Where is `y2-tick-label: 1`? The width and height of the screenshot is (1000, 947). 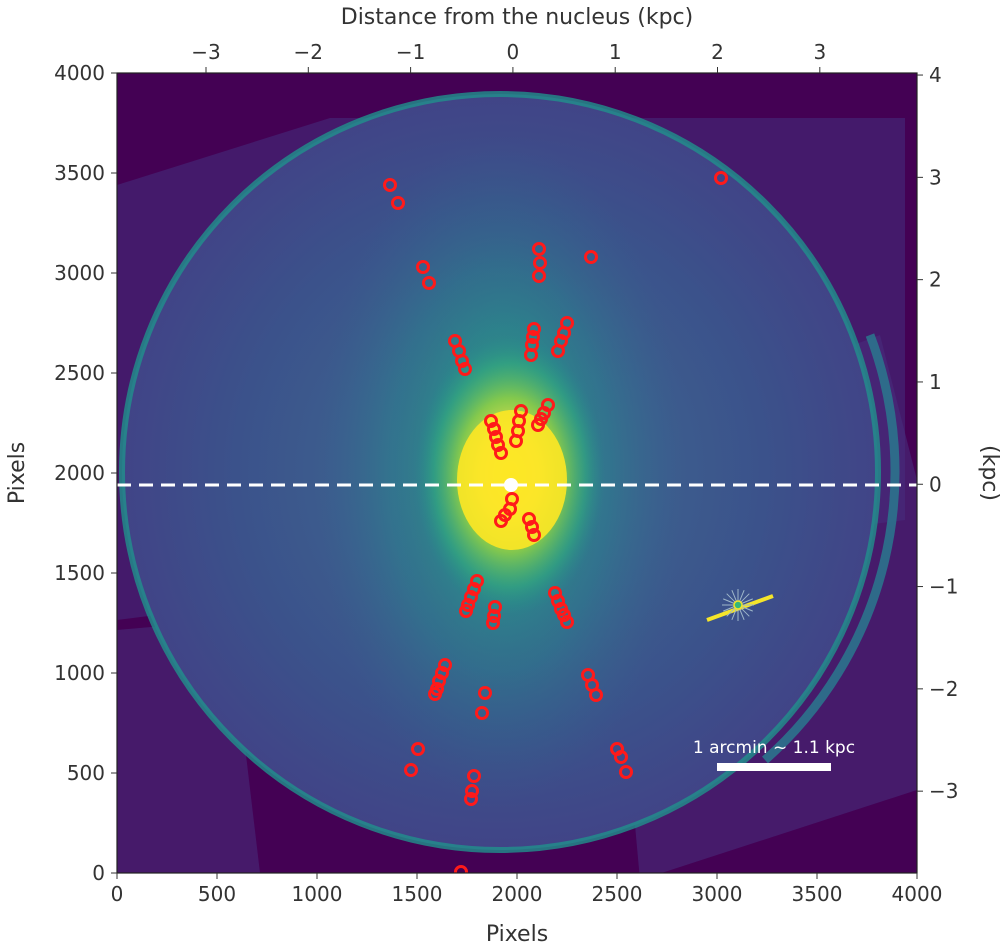
y2-tick-label: 1 is located at coordinates (935, 382).